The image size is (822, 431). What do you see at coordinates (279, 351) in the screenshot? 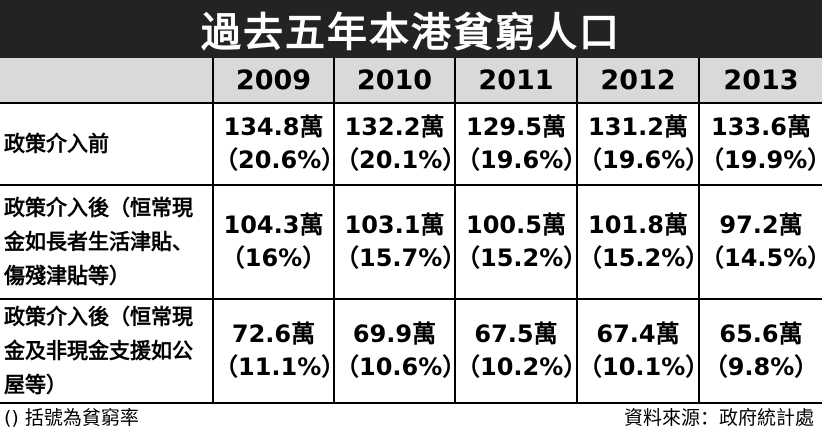
I see `data-cell: 72.6萬 （11.1%）` at bounding box center [279, 351].